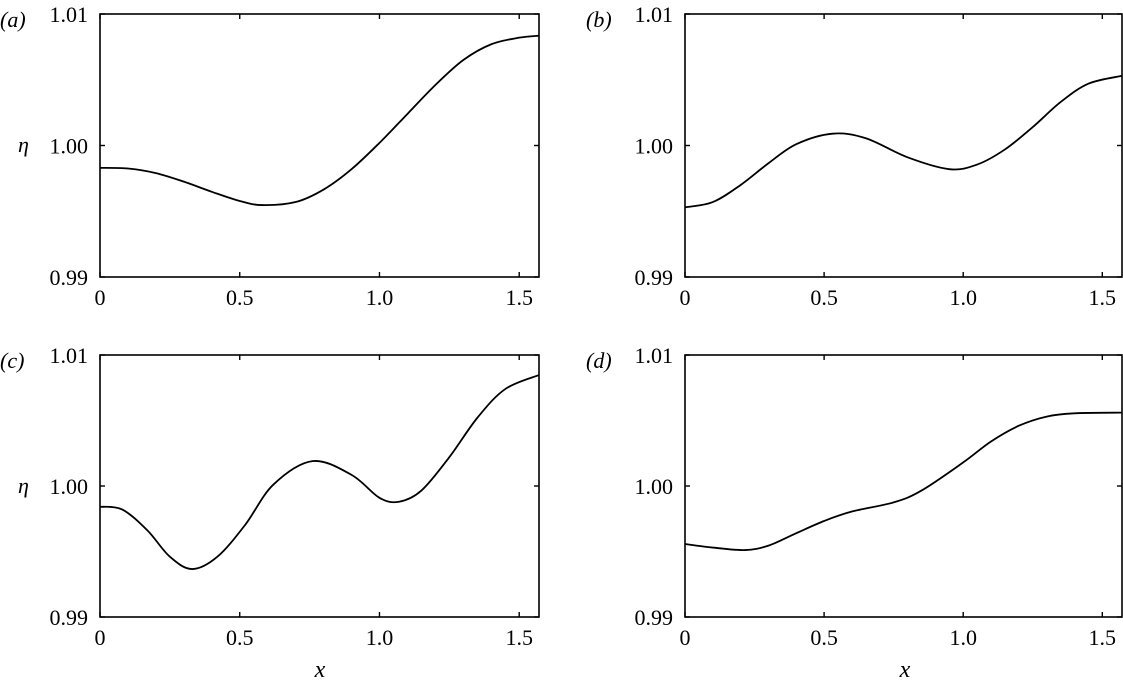 The image size is (1123, 687). I want to click on panel-label: (b), so click(599, 19).